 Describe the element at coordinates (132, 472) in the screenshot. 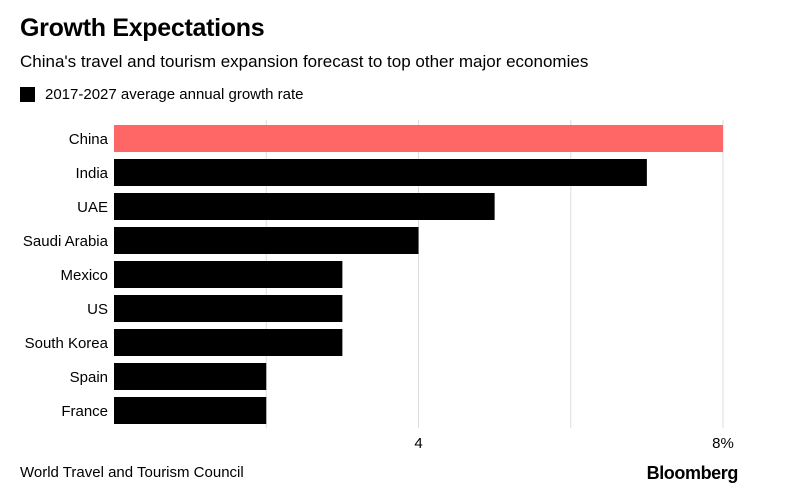

I see `source-note: World Travel and Tourism Council` at that location.